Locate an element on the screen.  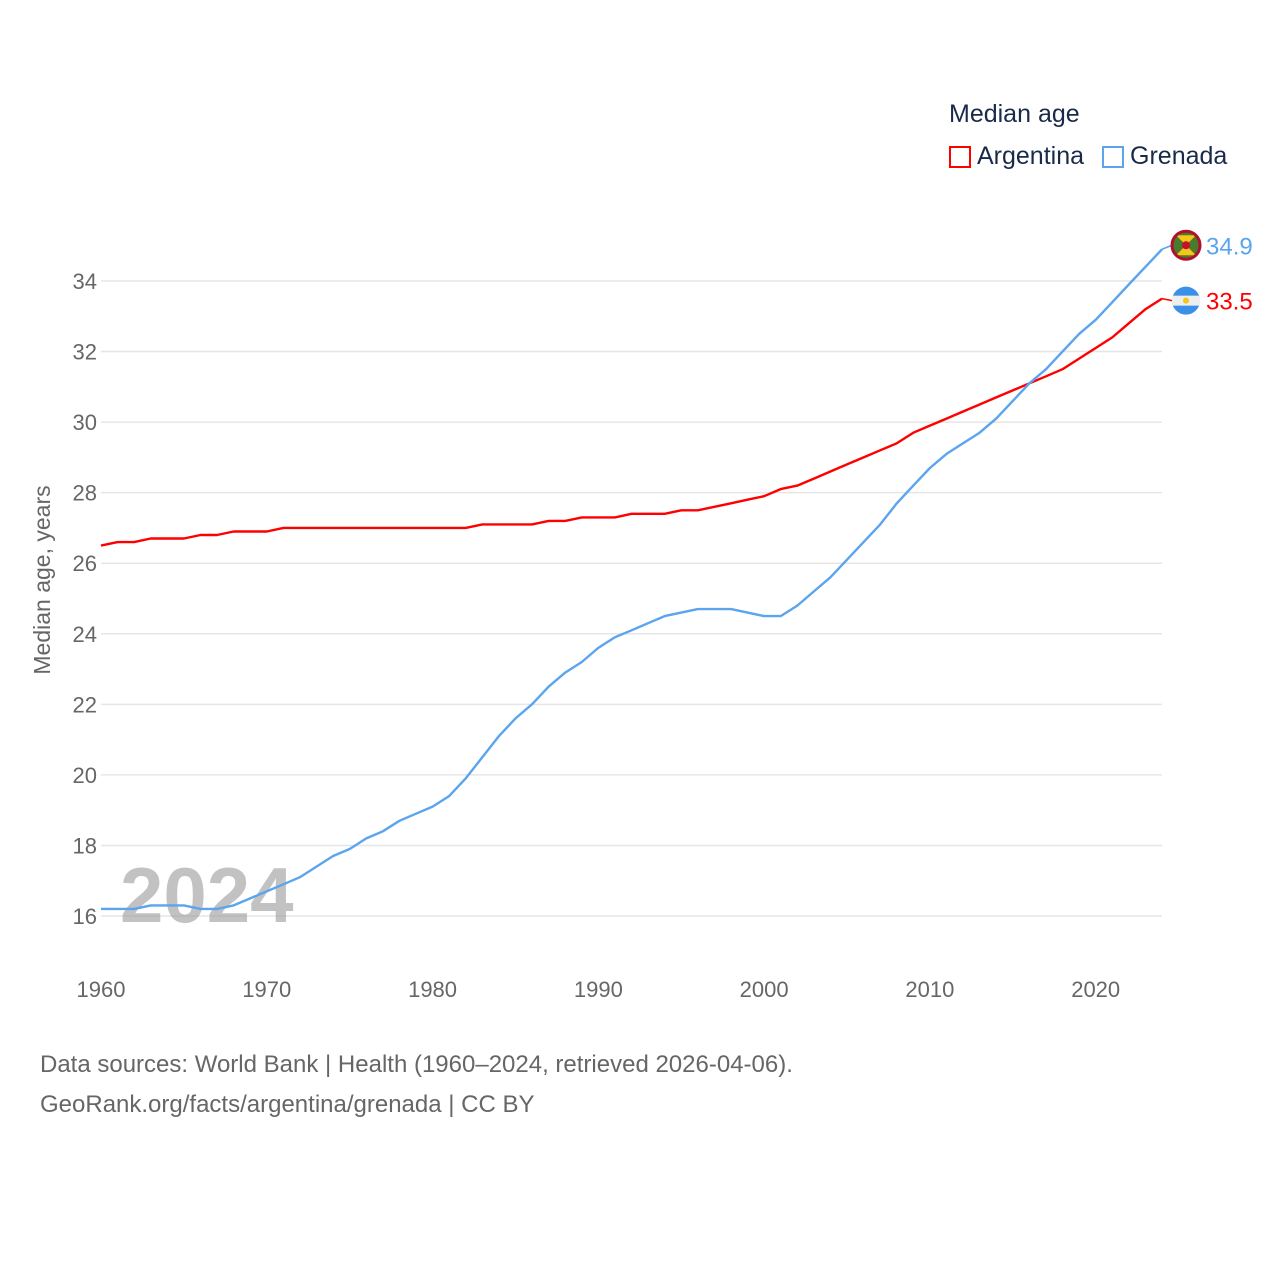
y-tick-label: 20 is located at coordinates (85, 775).